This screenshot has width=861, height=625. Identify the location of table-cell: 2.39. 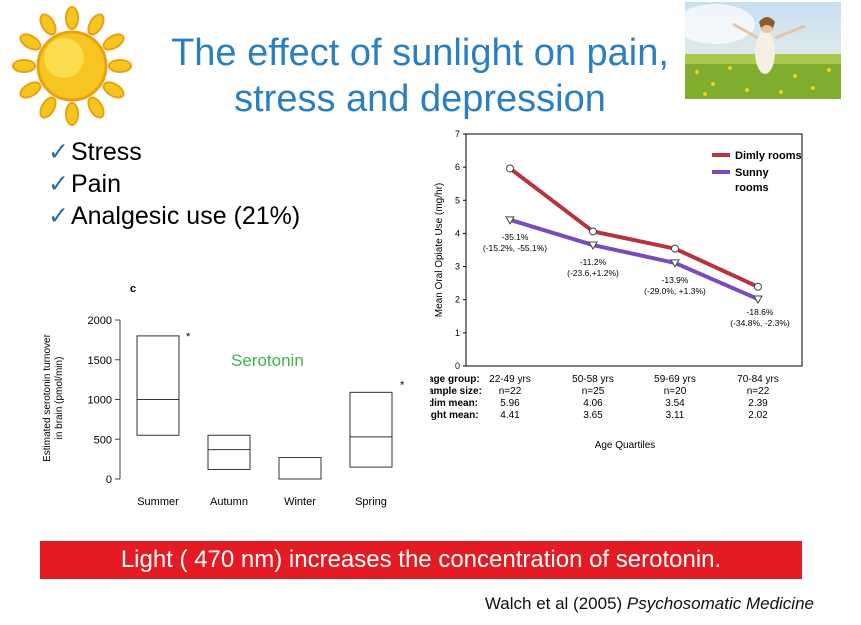
(758, 403).